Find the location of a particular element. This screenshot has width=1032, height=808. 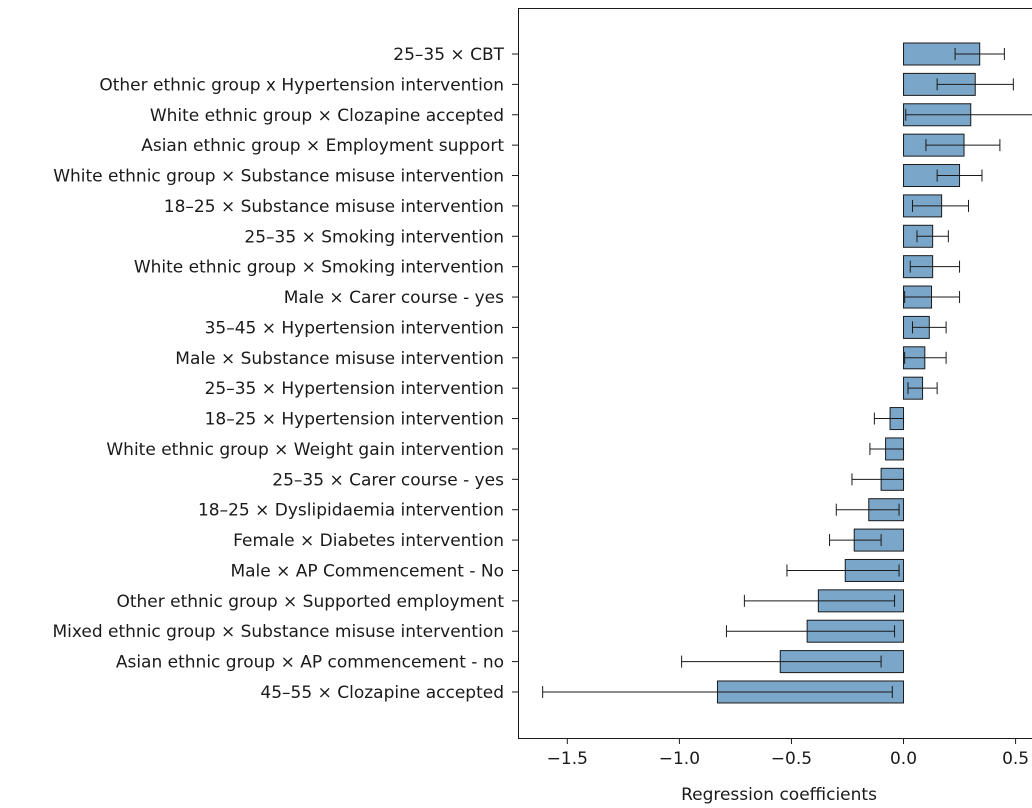

category-label: 18–25 × Hypertension intervention is located at coordinates (354, 420).